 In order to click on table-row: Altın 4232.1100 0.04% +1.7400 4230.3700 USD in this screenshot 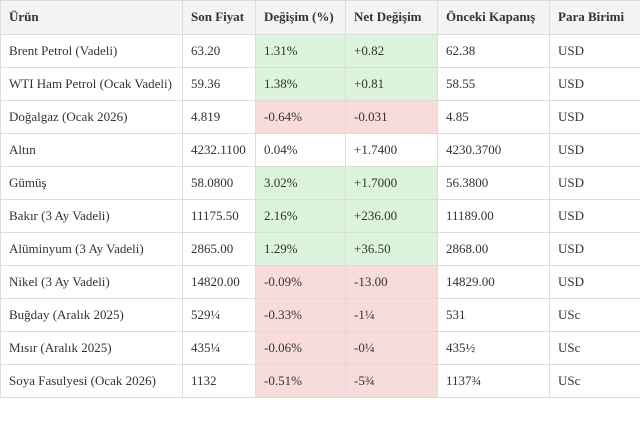, I will do `click(320, 150)`.